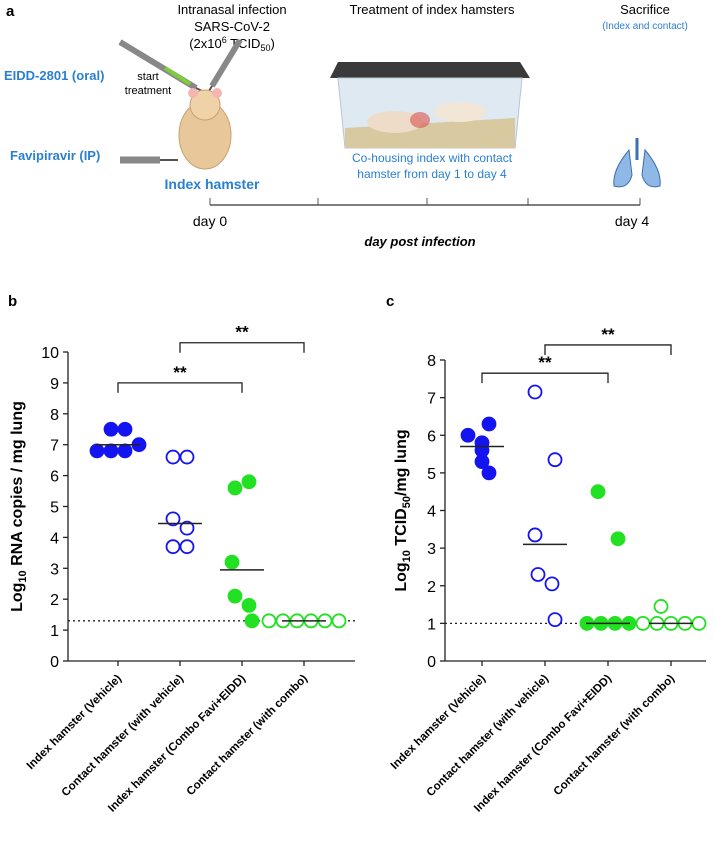 The image size is (714, 841). What do you see at coordinates (226, 63) in the screenshot?
I see `syringe-body` at bounding box center [226, 63].